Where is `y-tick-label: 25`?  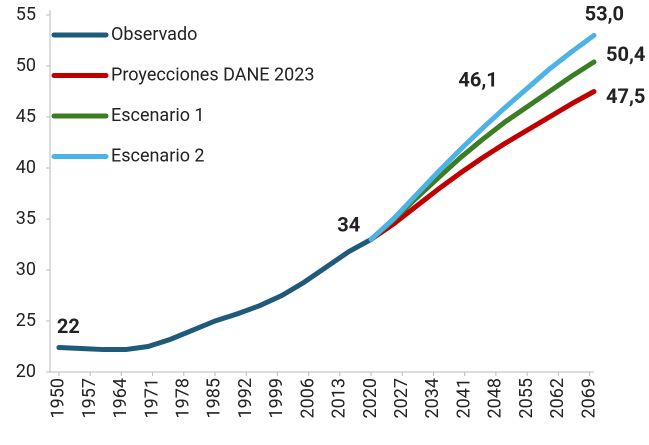
y-tick-label: 25 is located at coordinates (26, 320).